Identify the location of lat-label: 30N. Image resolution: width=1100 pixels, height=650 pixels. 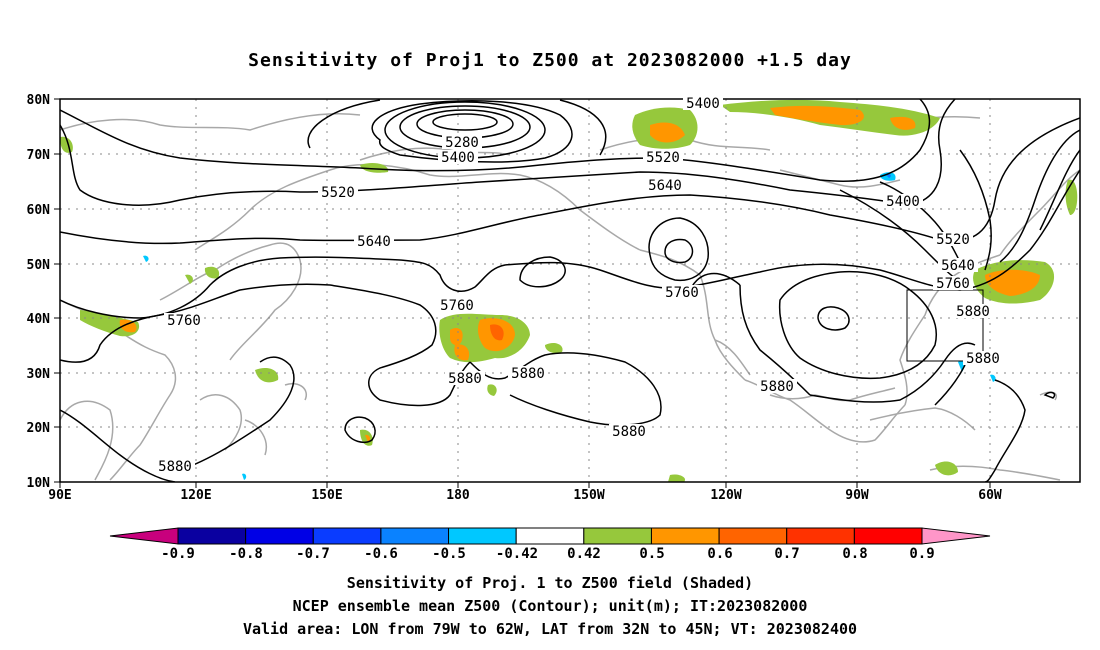
(39, 374).